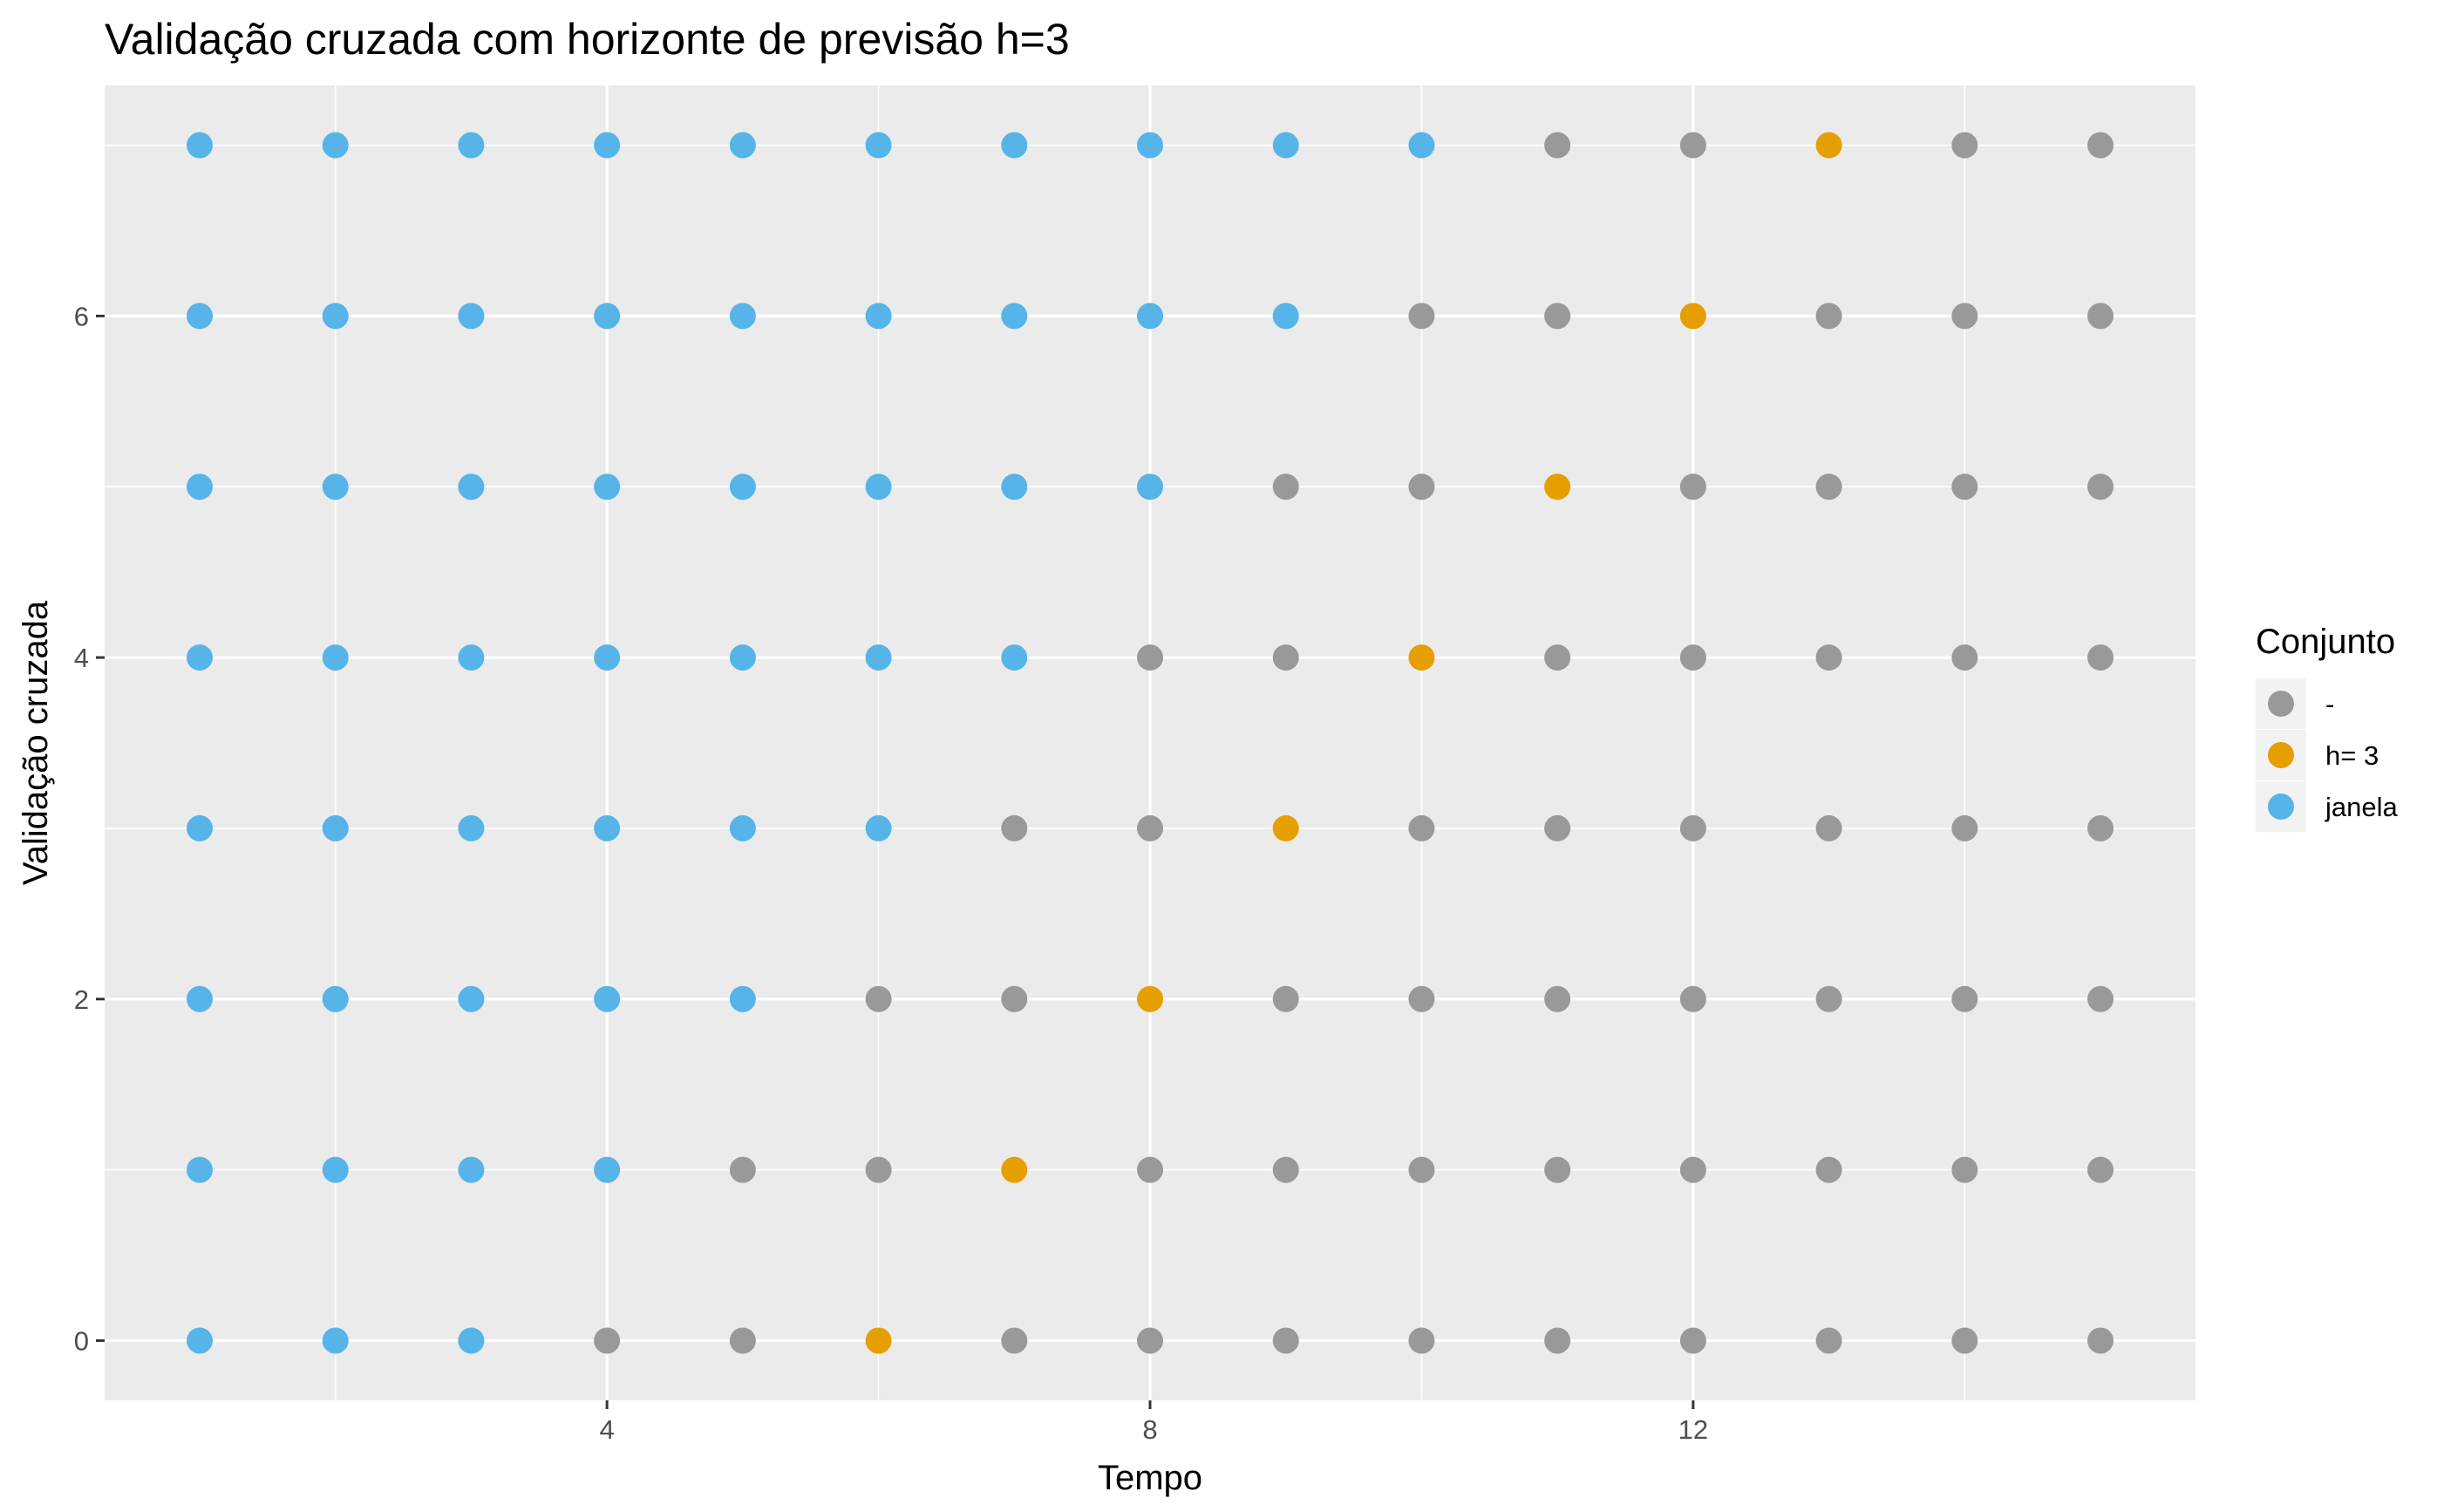 This screenshot has height=1512, width=2444. I want to click on x-tick-label: 8, so click(1149, 1429).